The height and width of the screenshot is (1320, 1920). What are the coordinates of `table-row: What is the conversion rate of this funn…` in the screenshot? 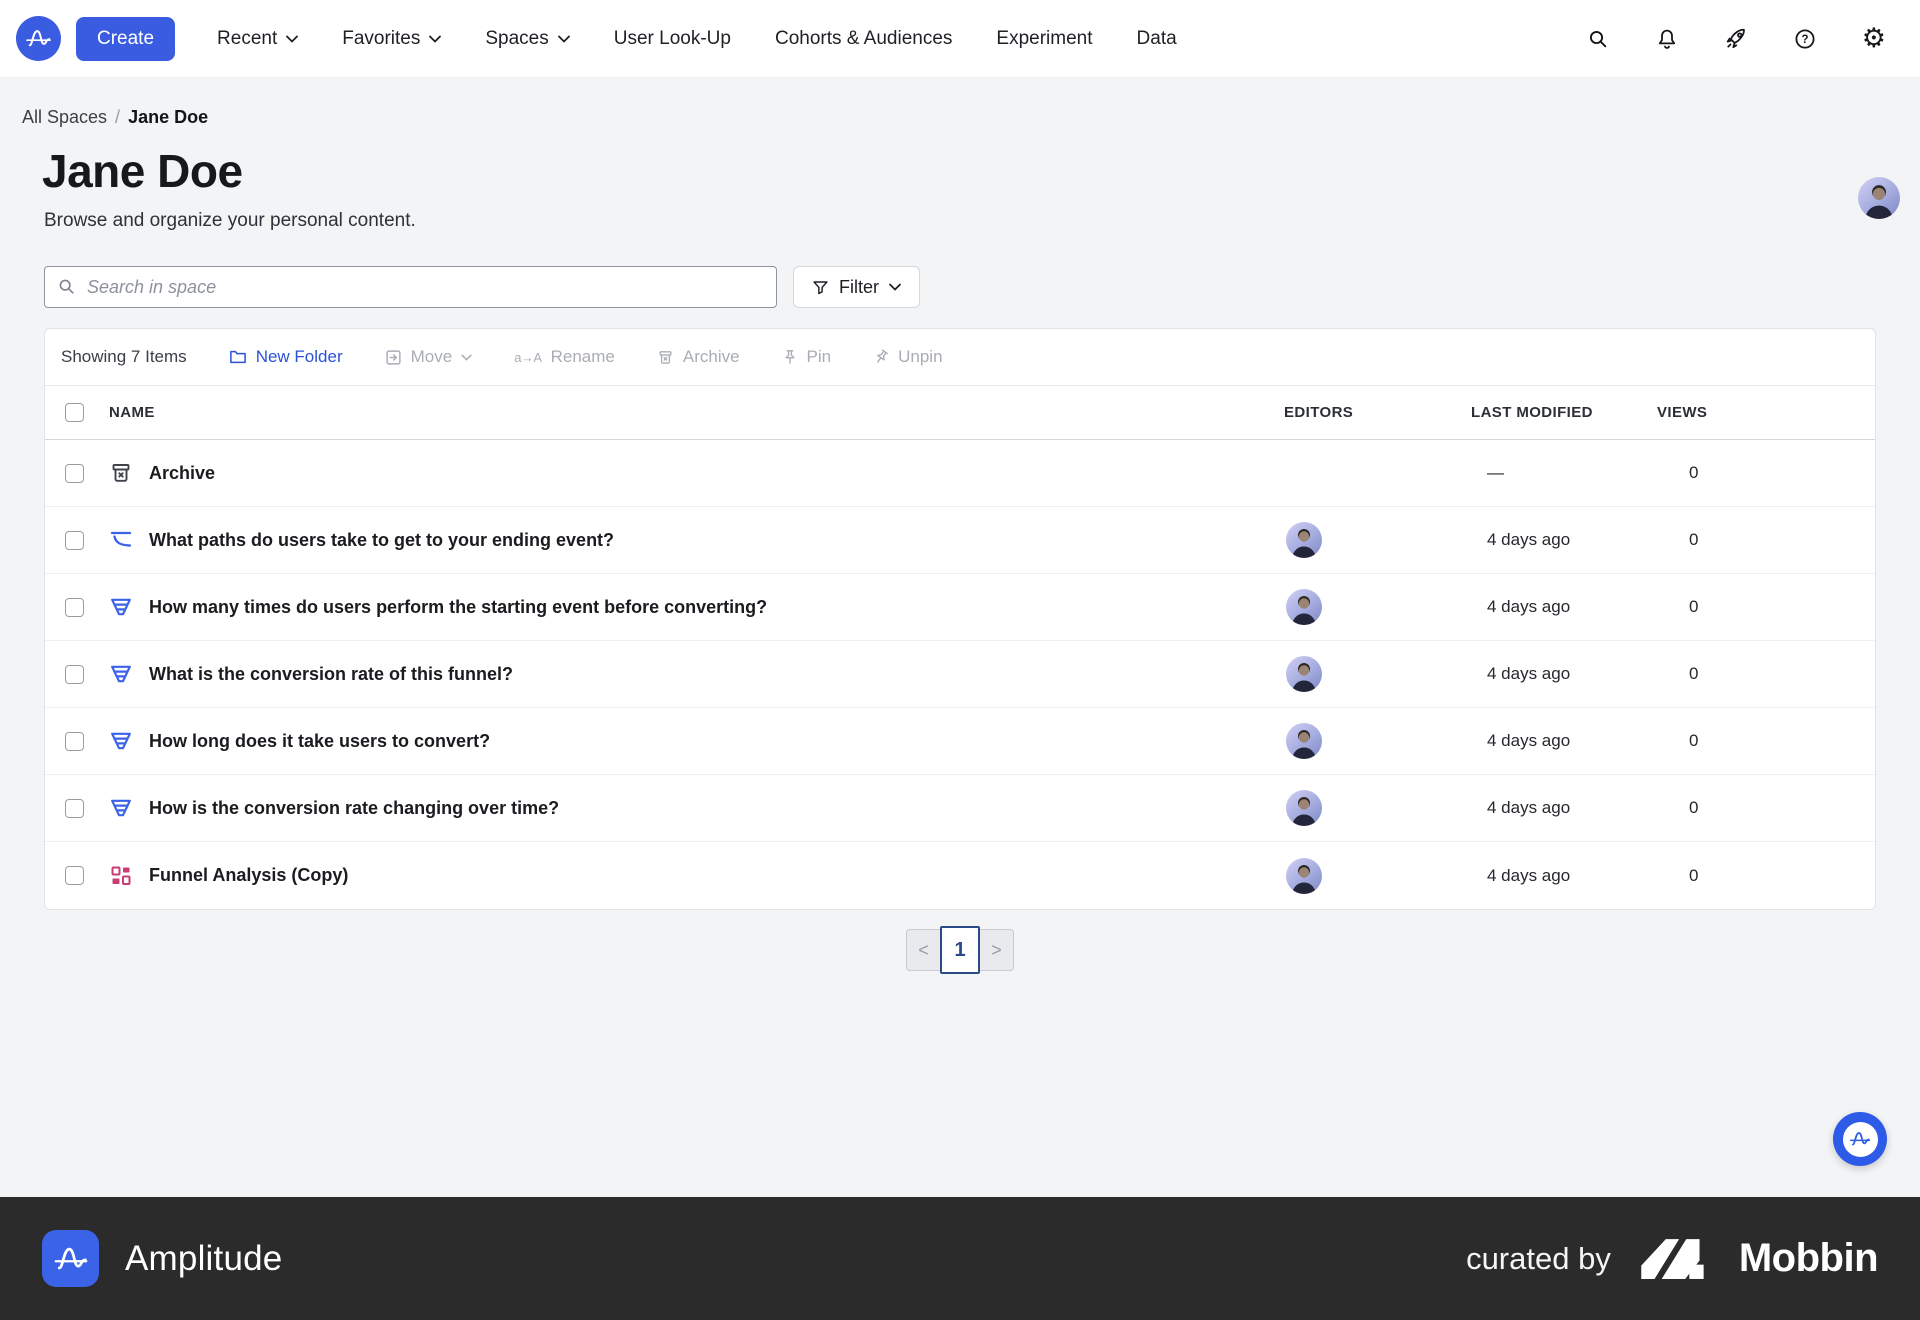 It's located at (960, 674).